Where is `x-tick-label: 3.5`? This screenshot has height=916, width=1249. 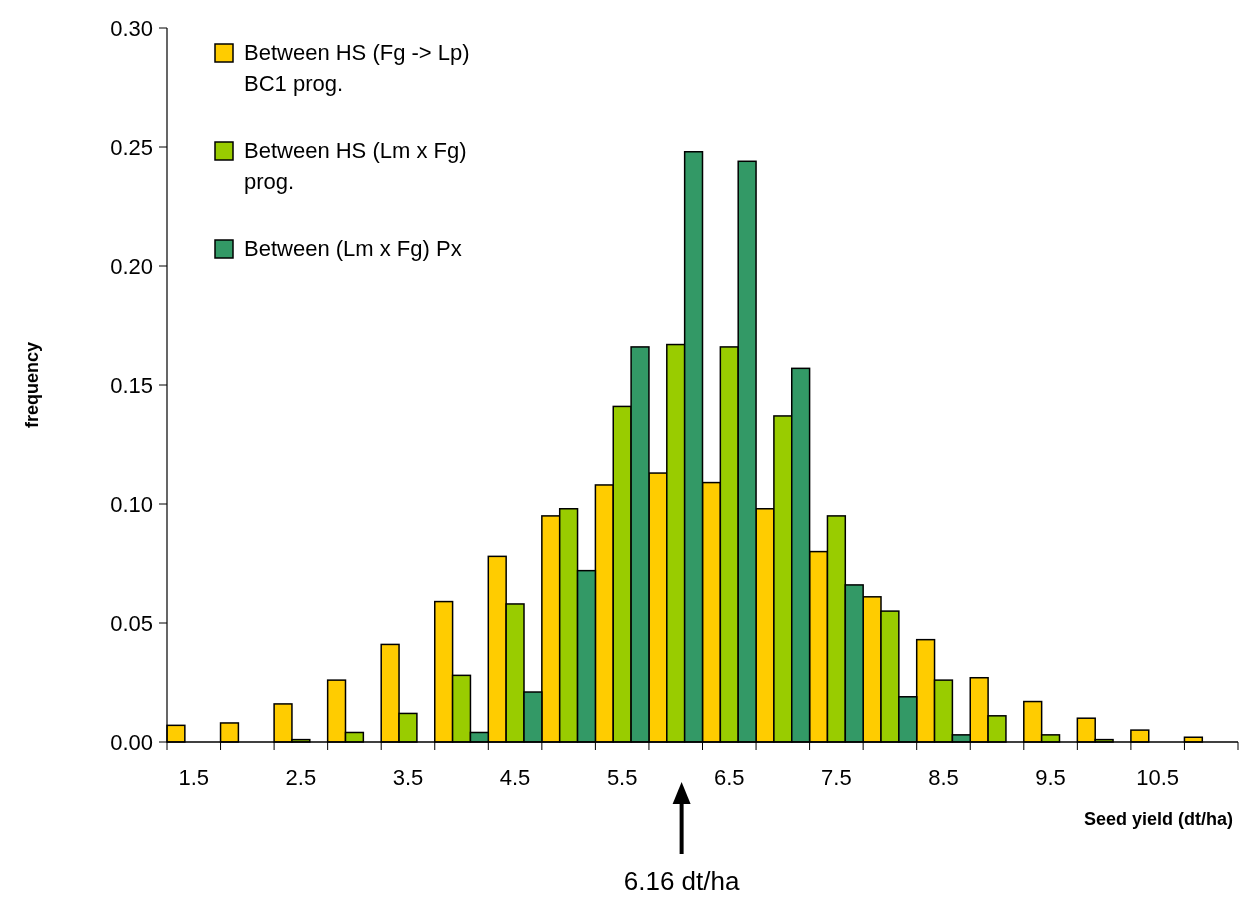
x-tick-label: 3.5 is located at coordinates (408, 777).